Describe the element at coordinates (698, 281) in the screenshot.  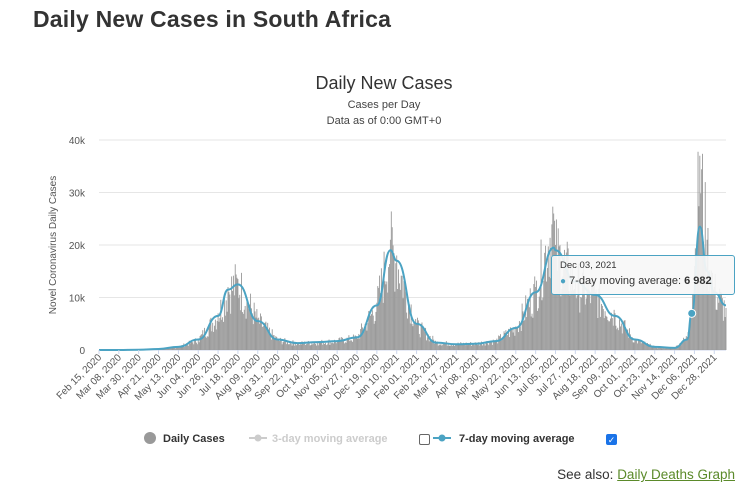
I see `tooltip-value: 6 982` at that location.